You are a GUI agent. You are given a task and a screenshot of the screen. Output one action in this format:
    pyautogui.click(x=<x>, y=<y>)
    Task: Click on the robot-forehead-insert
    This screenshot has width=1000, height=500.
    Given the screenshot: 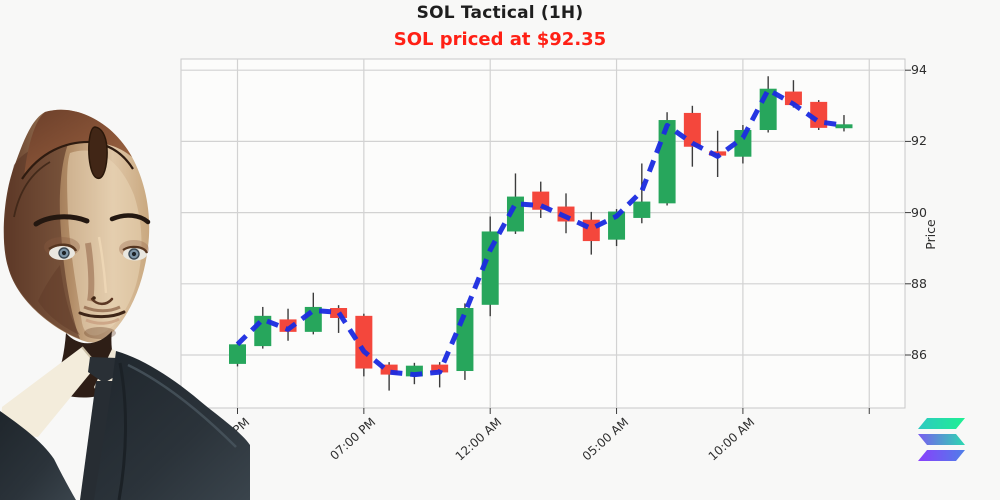 What is the action you would take?
    pyautogui.click(x=98, y=153)
    